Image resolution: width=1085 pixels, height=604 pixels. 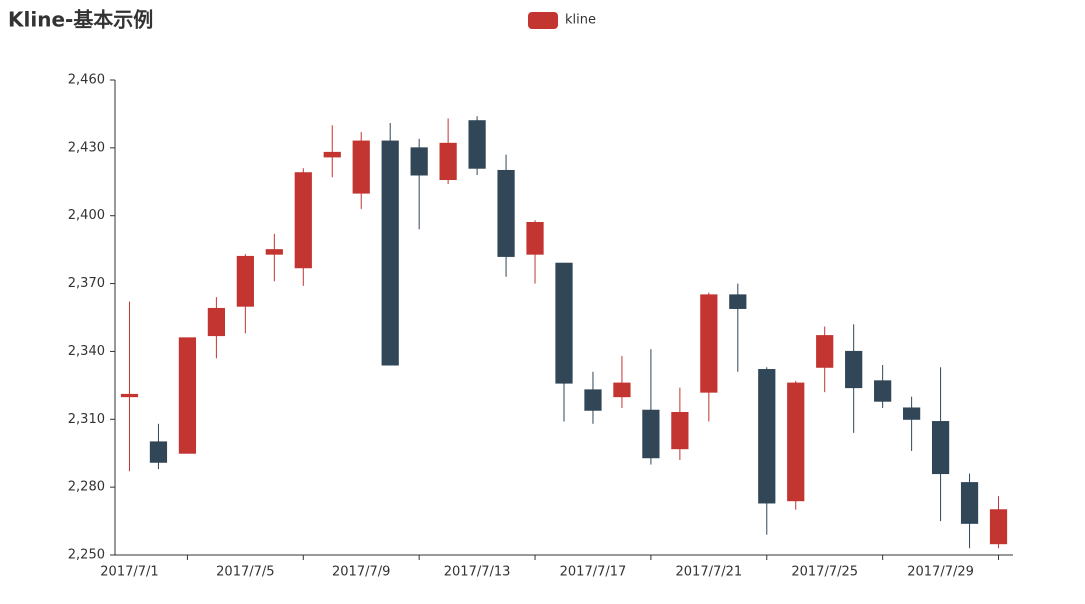 I want to click on y-tick-label: 2,400, so click(x=86, y=215).